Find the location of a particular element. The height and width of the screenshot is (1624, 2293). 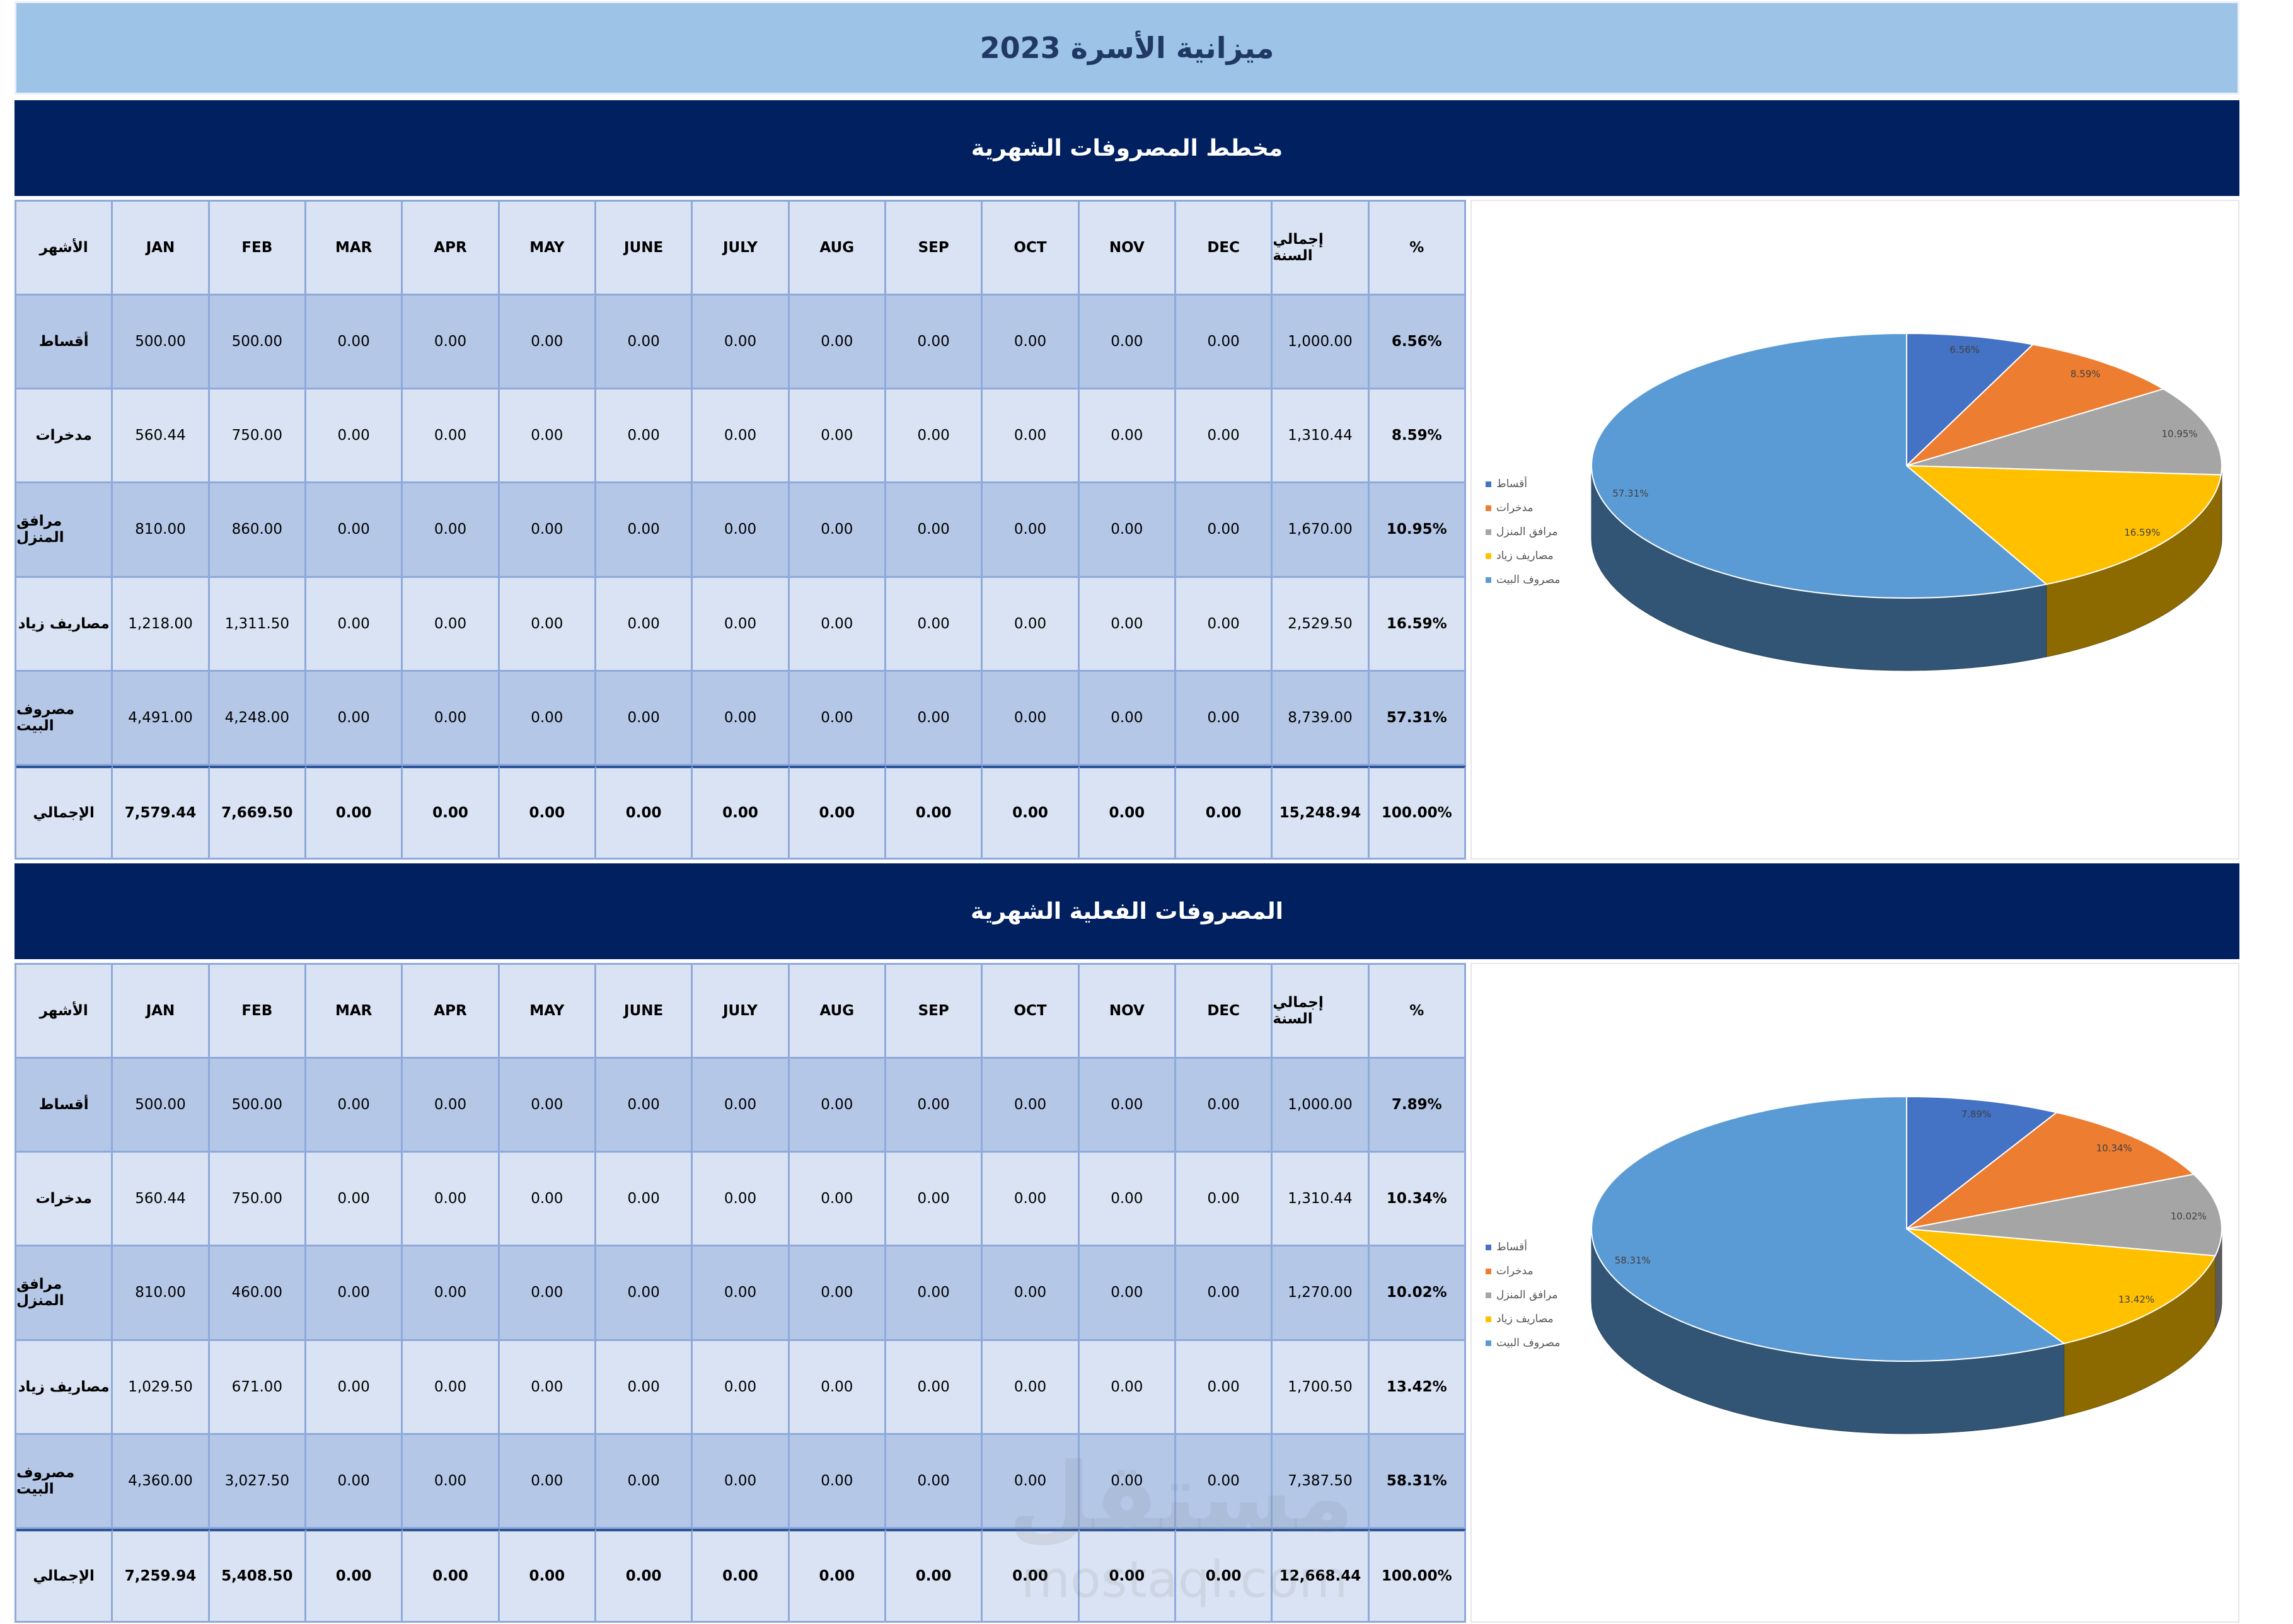

pie-data-label: 10.34% is located at coordinates (2114, 1149).